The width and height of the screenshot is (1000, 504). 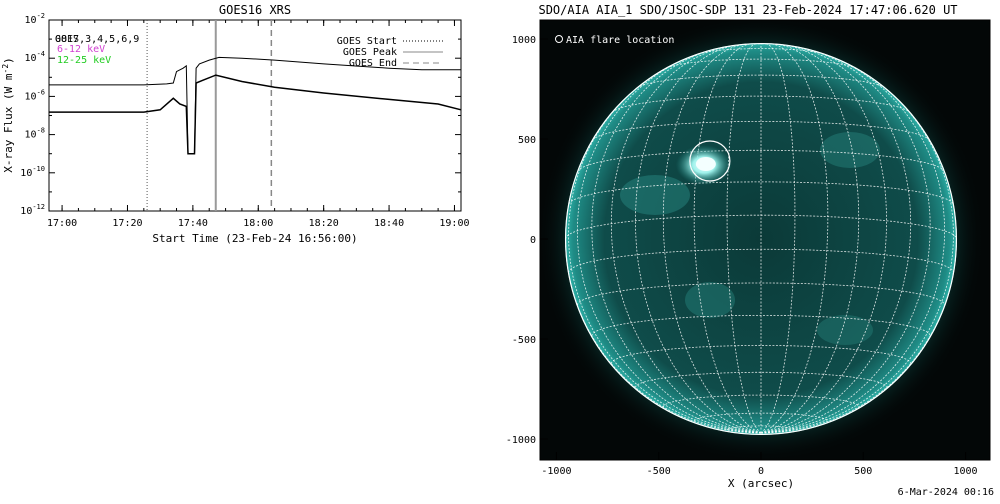 I want to click on goes-x-tick-label: 17:40, so click(x=193, y=223).